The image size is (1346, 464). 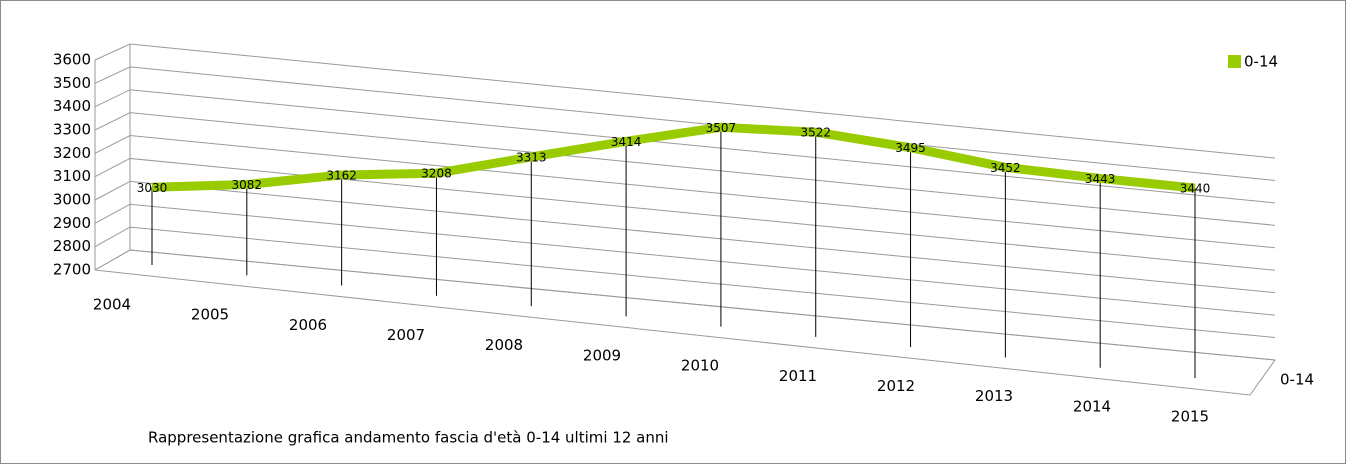 I want to click on x-tick-label: 2015, so click(x=1190, y=417).